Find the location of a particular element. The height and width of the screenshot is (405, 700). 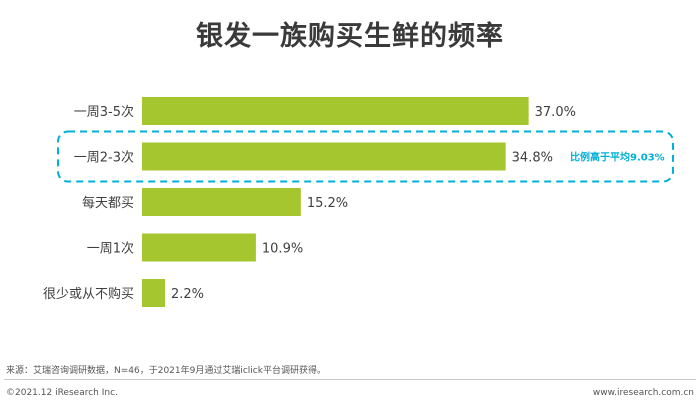

annotation-box is located at coordinates (365, 156).